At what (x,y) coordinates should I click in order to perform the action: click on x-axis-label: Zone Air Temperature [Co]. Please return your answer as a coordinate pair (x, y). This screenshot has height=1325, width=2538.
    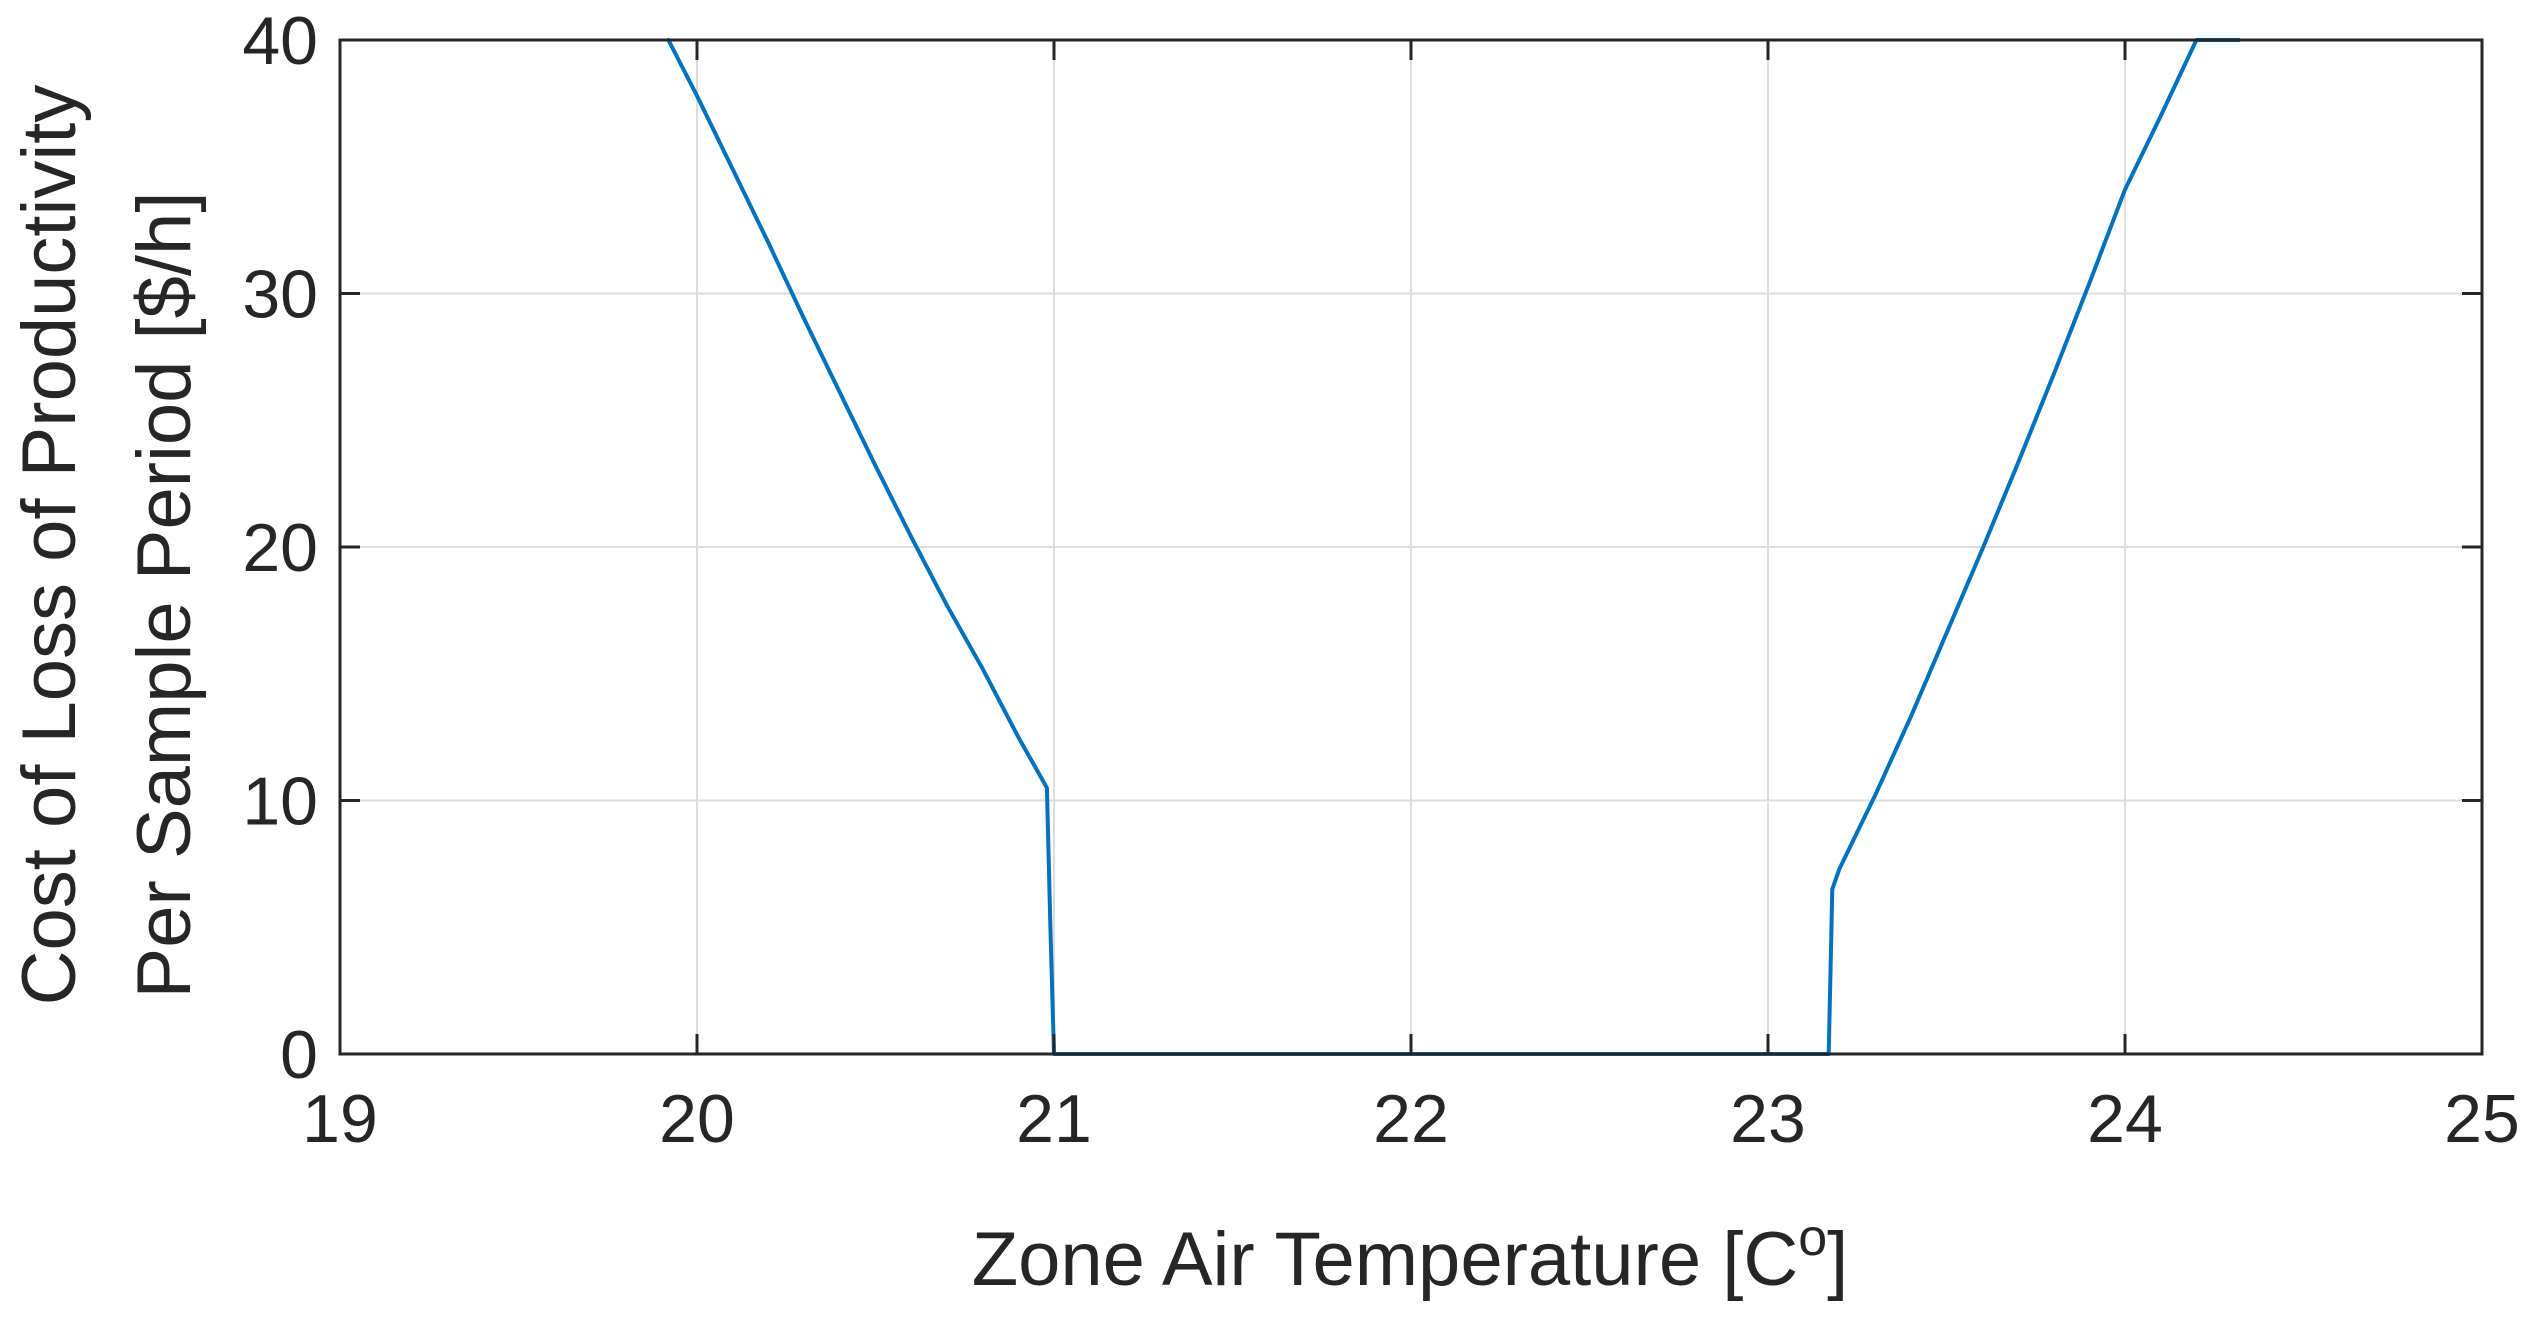
    Looking at the image, I should click on (1410, 1255).